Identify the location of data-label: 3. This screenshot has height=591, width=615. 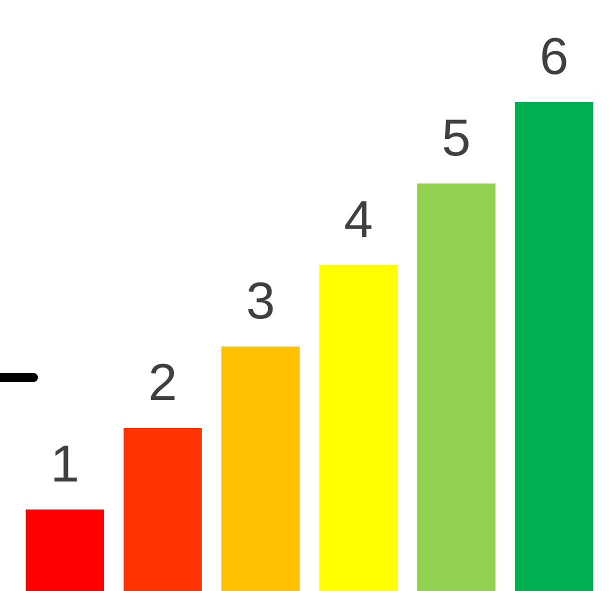
(261, 301).